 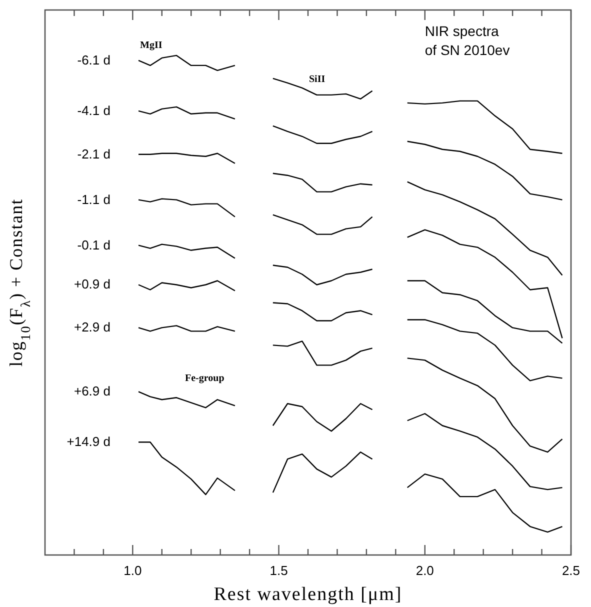 I want to click on text: -4.1 d, so click(x=94, y=110).